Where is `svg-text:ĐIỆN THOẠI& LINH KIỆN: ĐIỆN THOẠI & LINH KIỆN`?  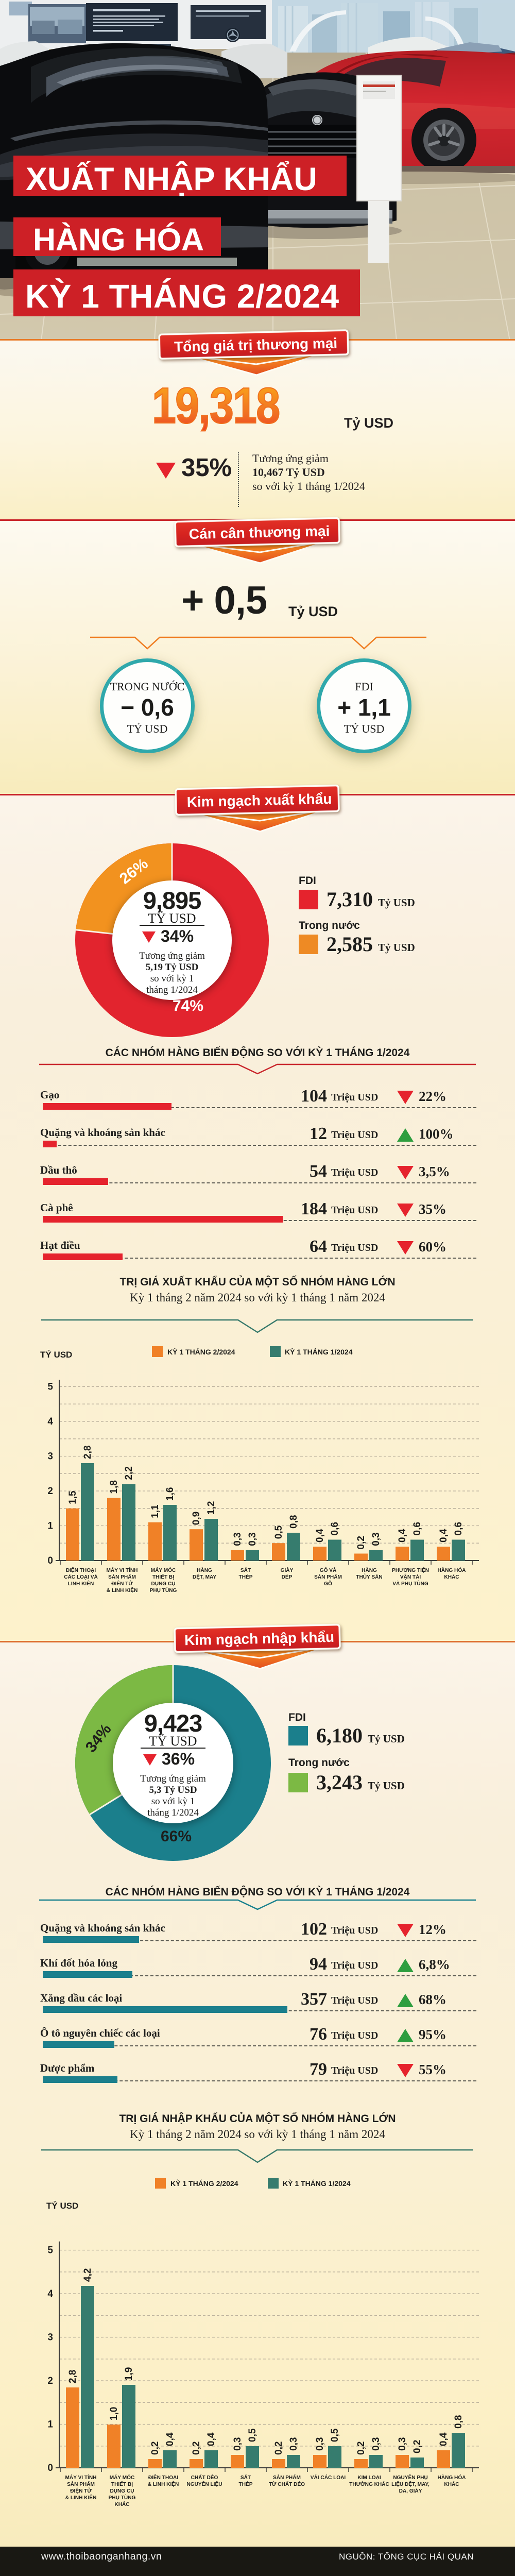
svg-text:ĐIỆN THOẠI& LINH KIỆN: ĐIỆN THOẠI & LINH KIỆN is located at coordinates (163, 2480).